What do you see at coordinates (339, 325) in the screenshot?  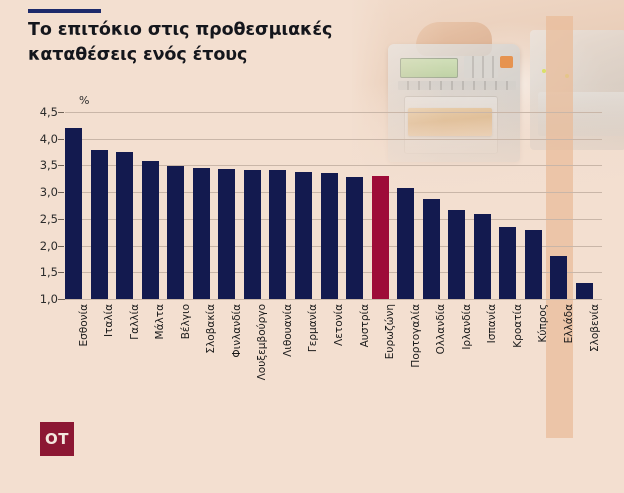 I see `x-axis-tick-label: Λετονία` at bounding box center [339, 325].